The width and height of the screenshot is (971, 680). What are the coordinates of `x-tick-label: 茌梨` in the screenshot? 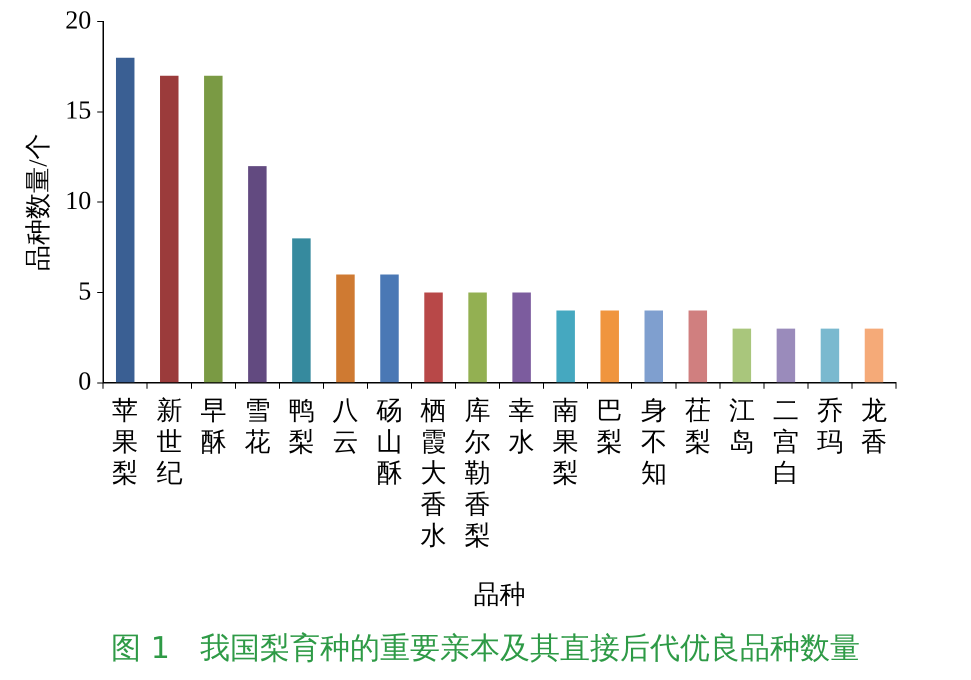 It's located at (697, 426).